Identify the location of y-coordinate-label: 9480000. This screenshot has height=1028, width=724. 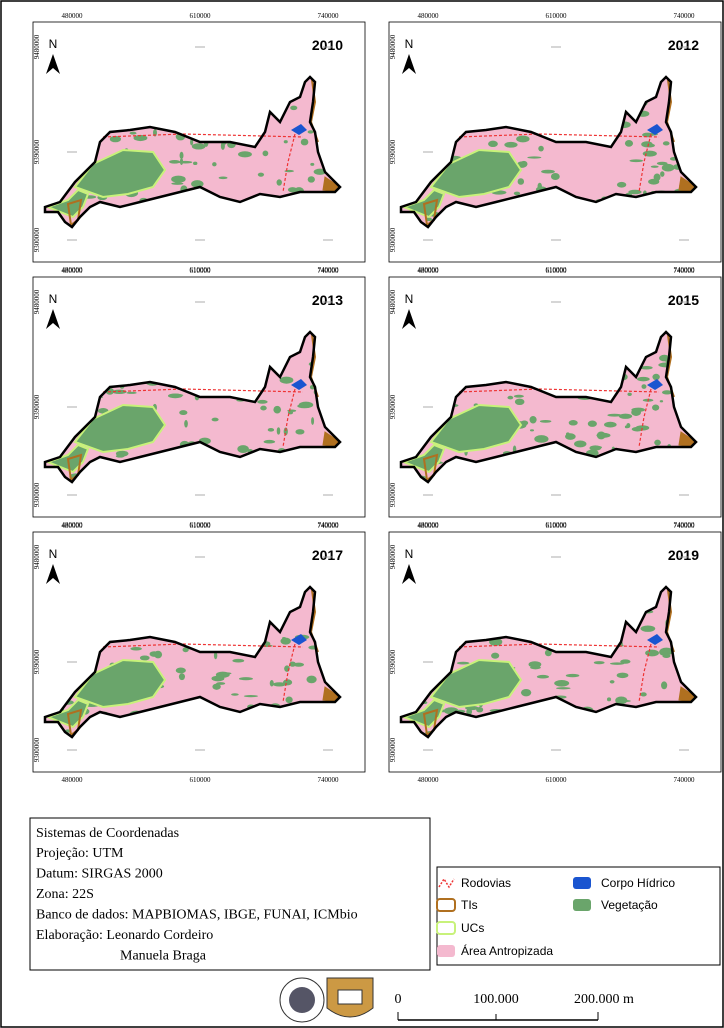
(37, 46).